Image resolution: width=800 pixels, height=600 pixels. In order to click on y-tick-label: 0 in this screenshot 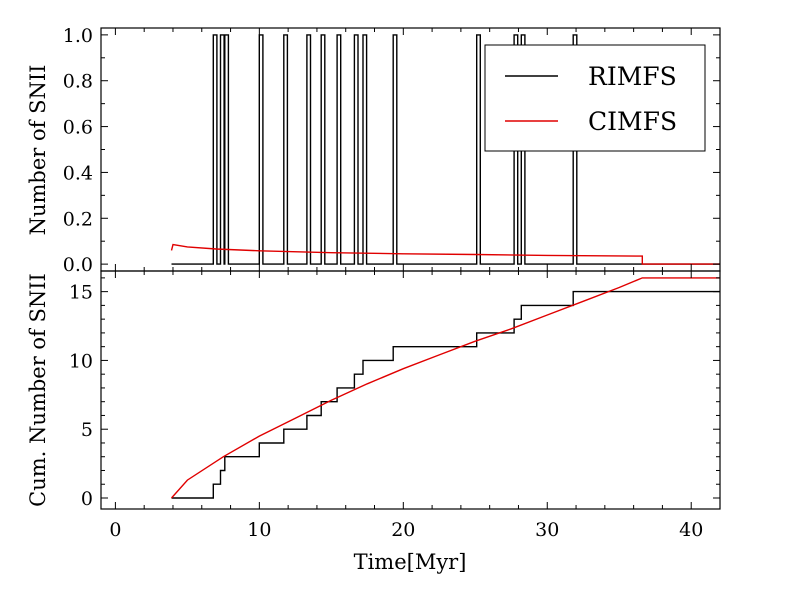, I will do `click(87, 499)`.